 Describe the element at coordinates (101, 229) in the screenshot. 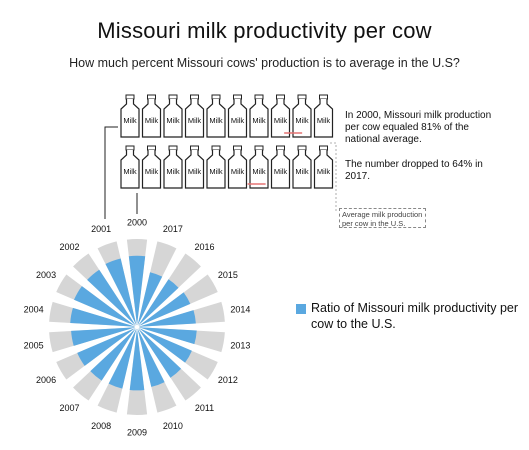

I see `year-label: 2001` at that location.